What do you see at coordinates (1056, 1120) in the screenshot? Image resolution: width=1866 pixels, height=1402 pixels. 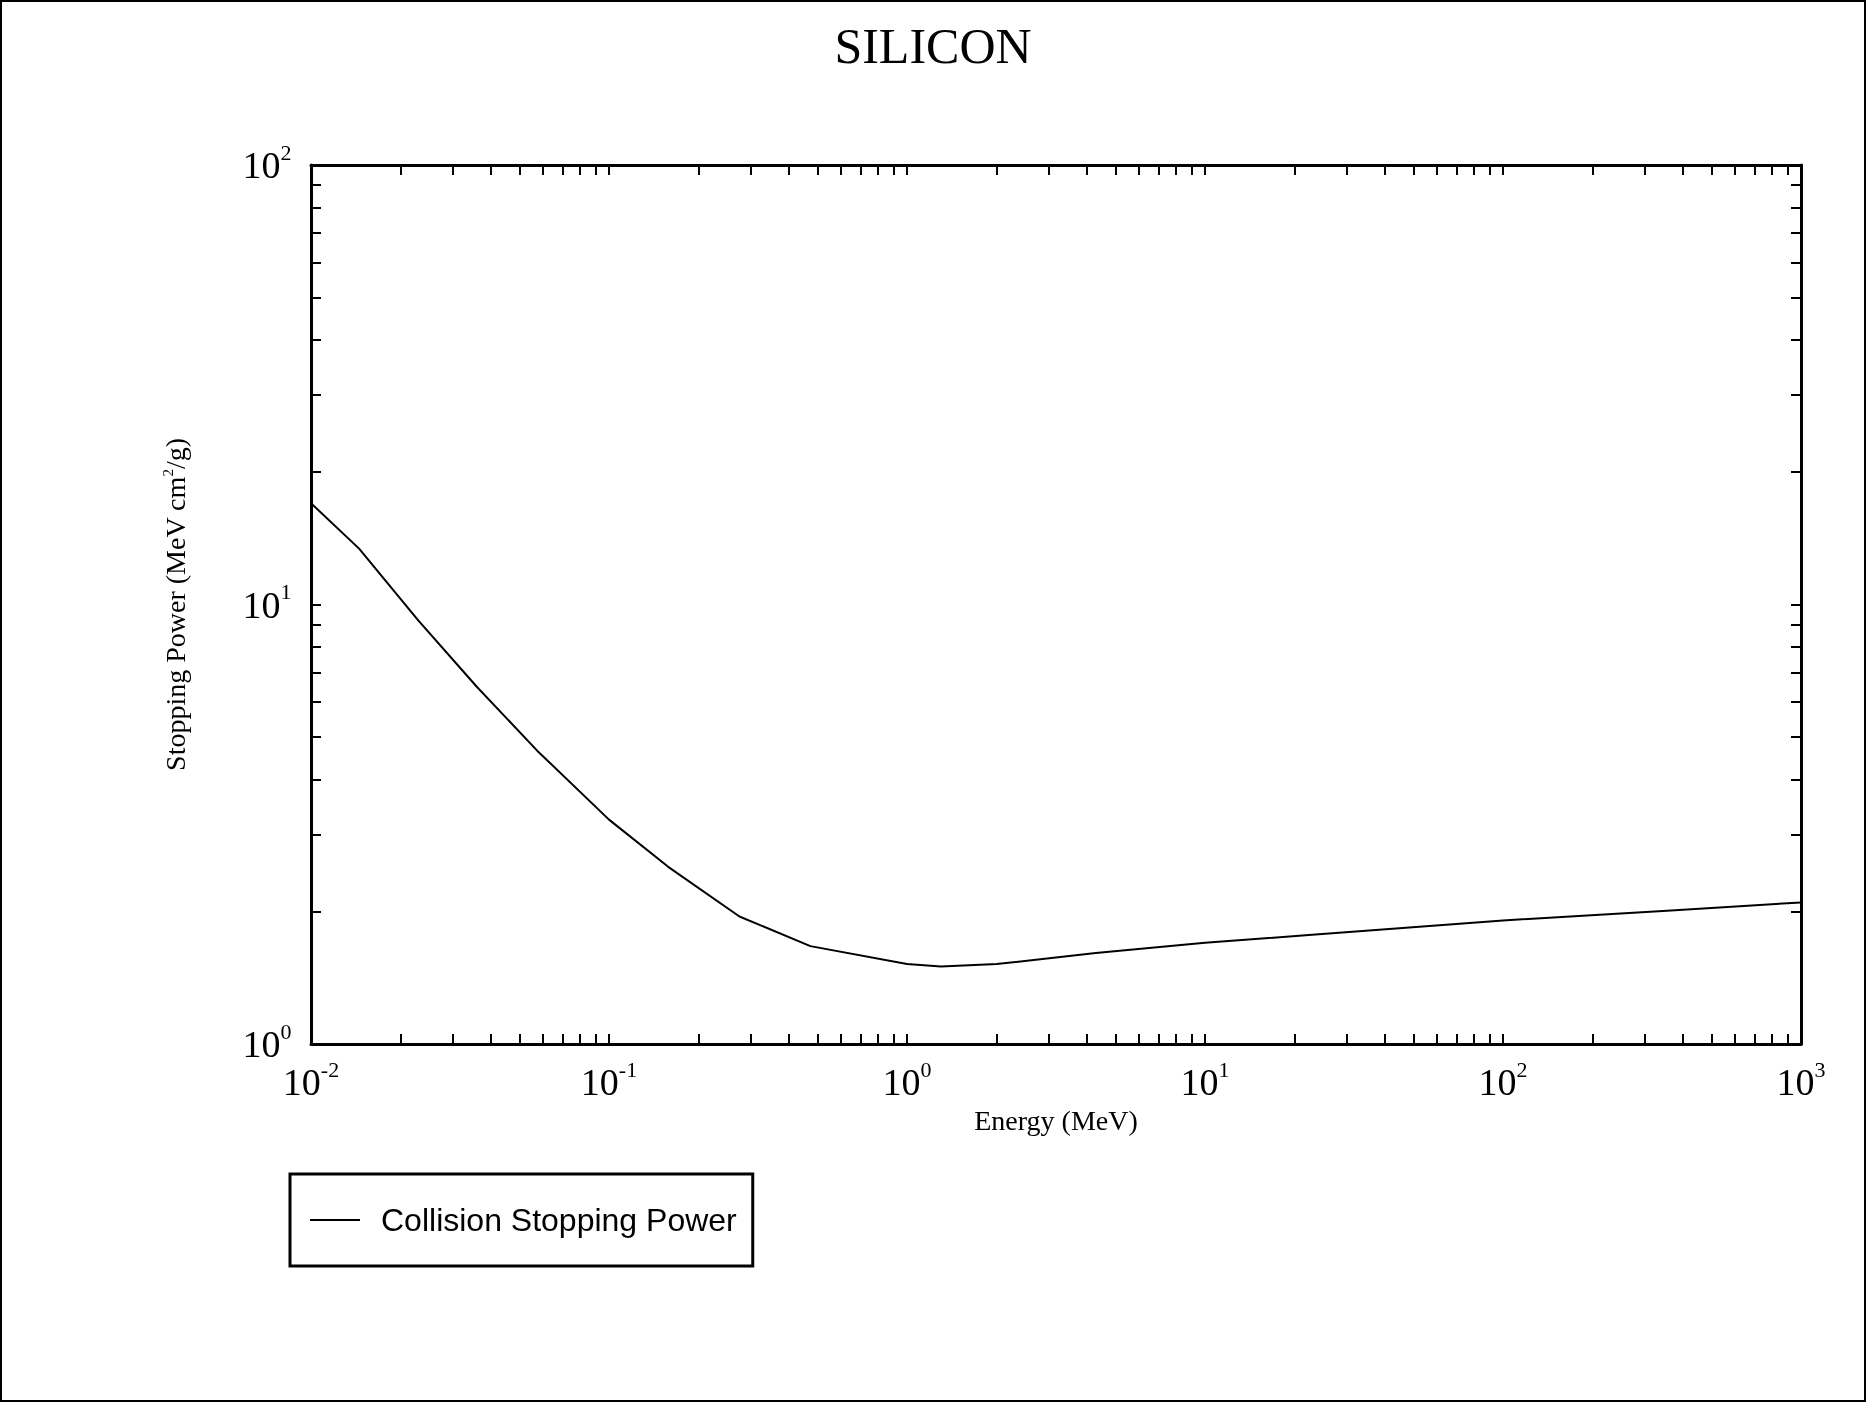 I see `x-axis-title: Energy (MeV)` at bounding box center [1056, 1120].